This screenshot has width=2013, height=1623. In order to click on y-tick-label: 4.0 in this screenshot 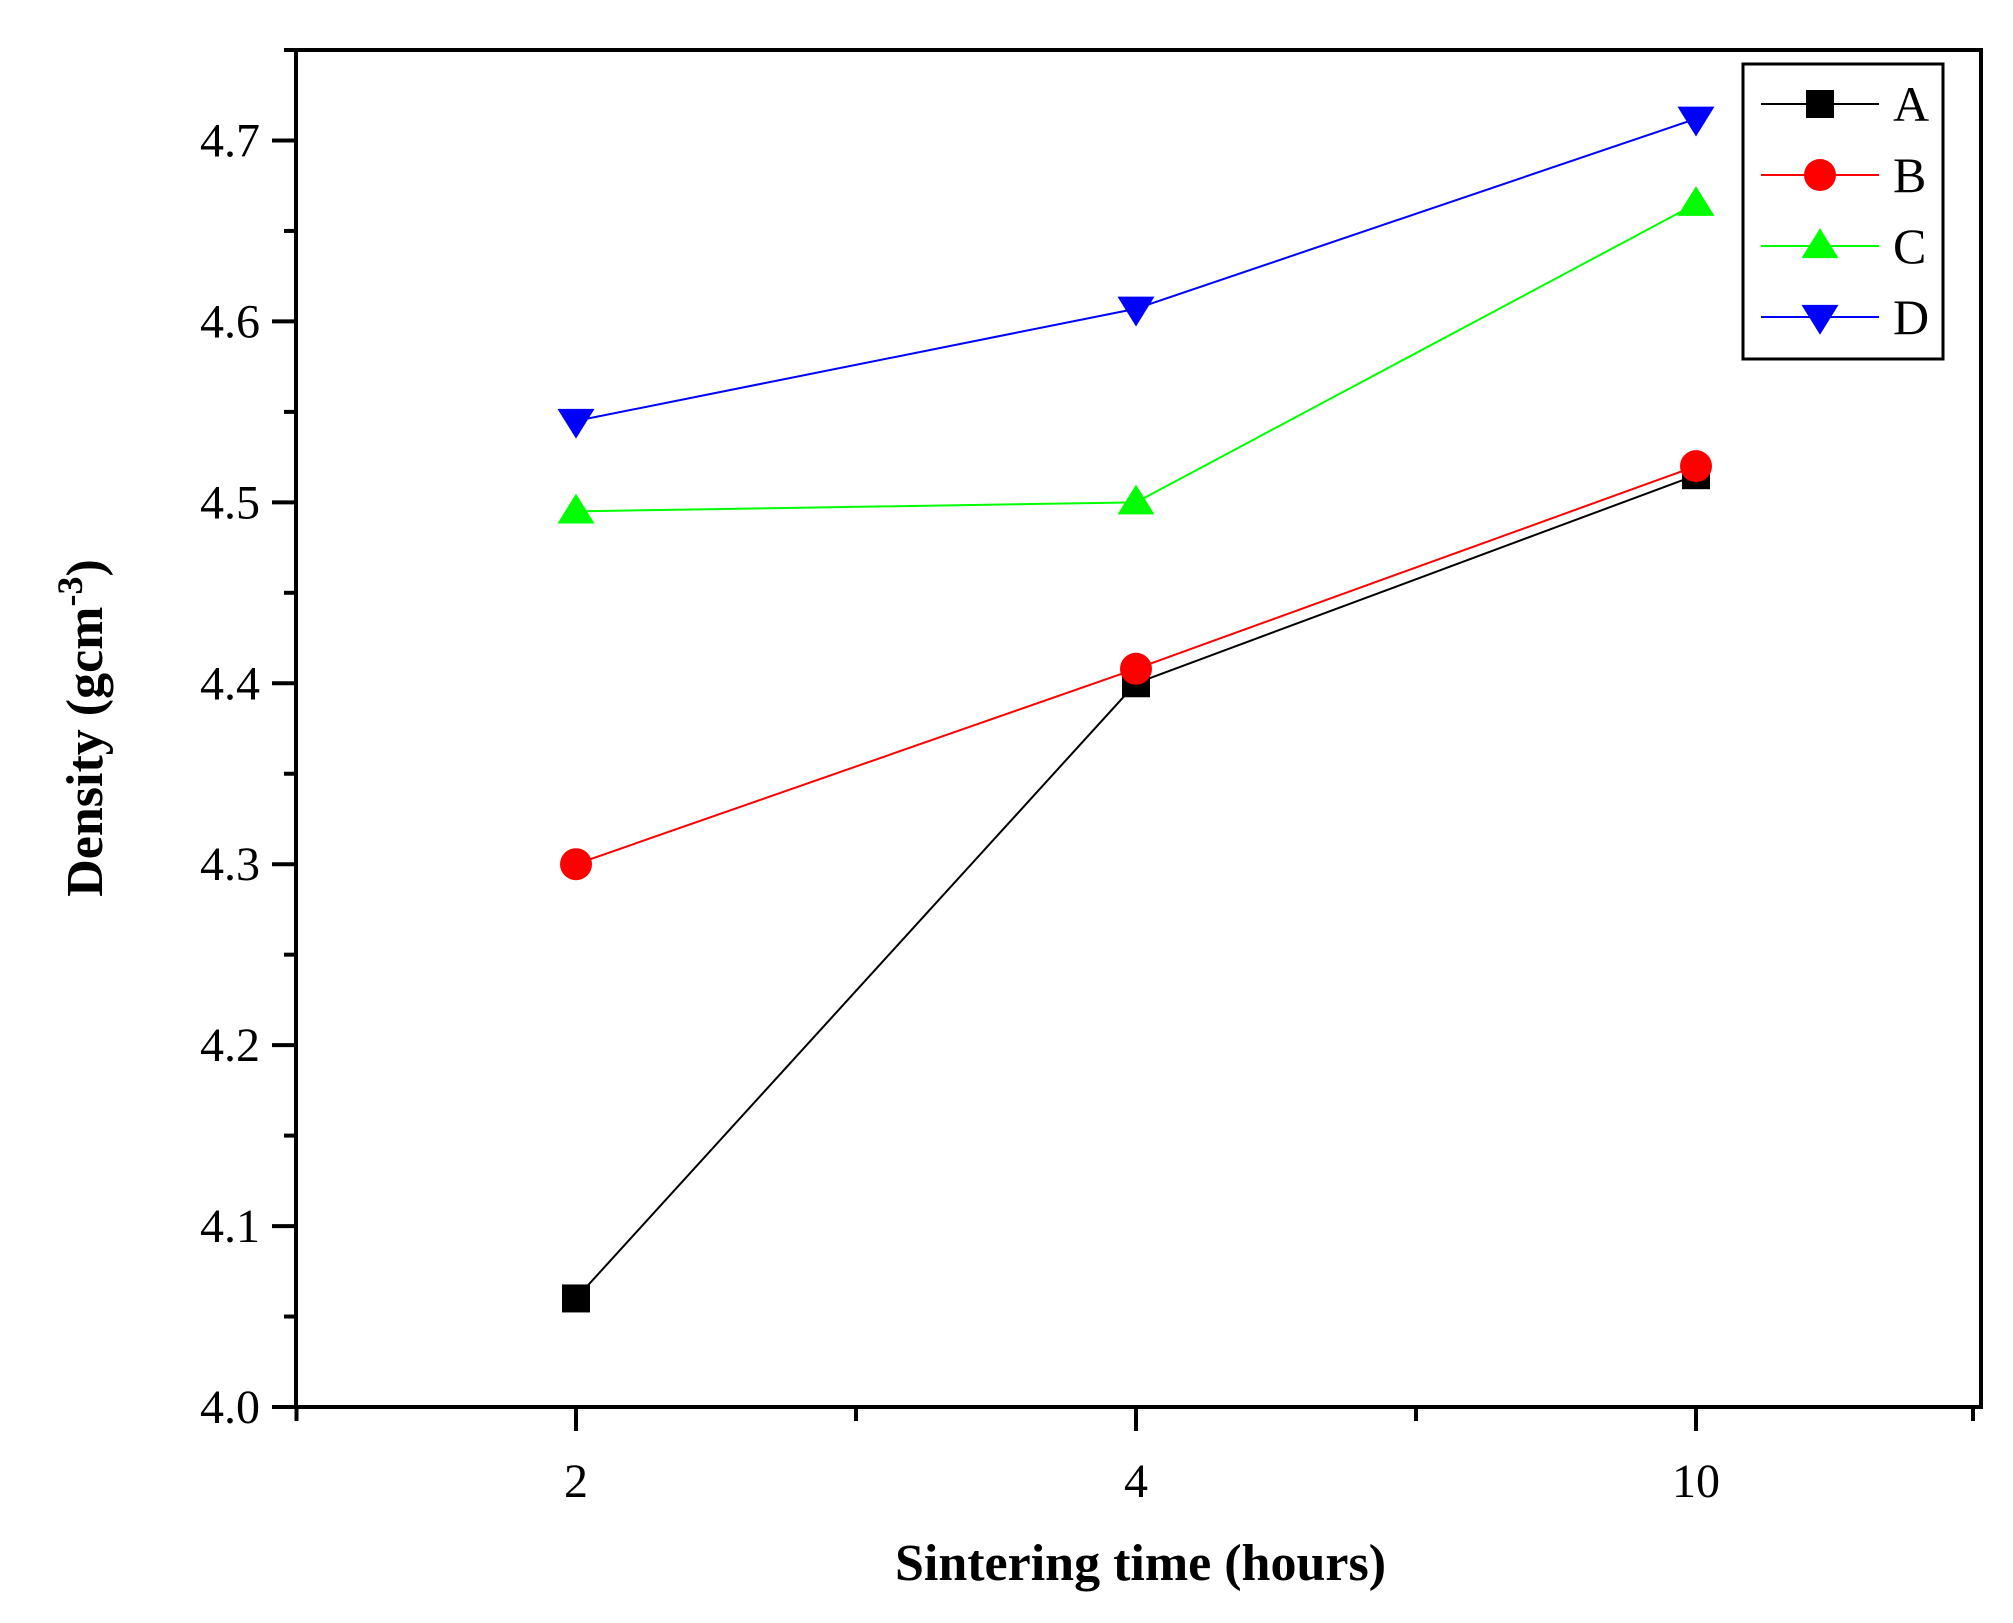, I will do `click(230, 1407)`.